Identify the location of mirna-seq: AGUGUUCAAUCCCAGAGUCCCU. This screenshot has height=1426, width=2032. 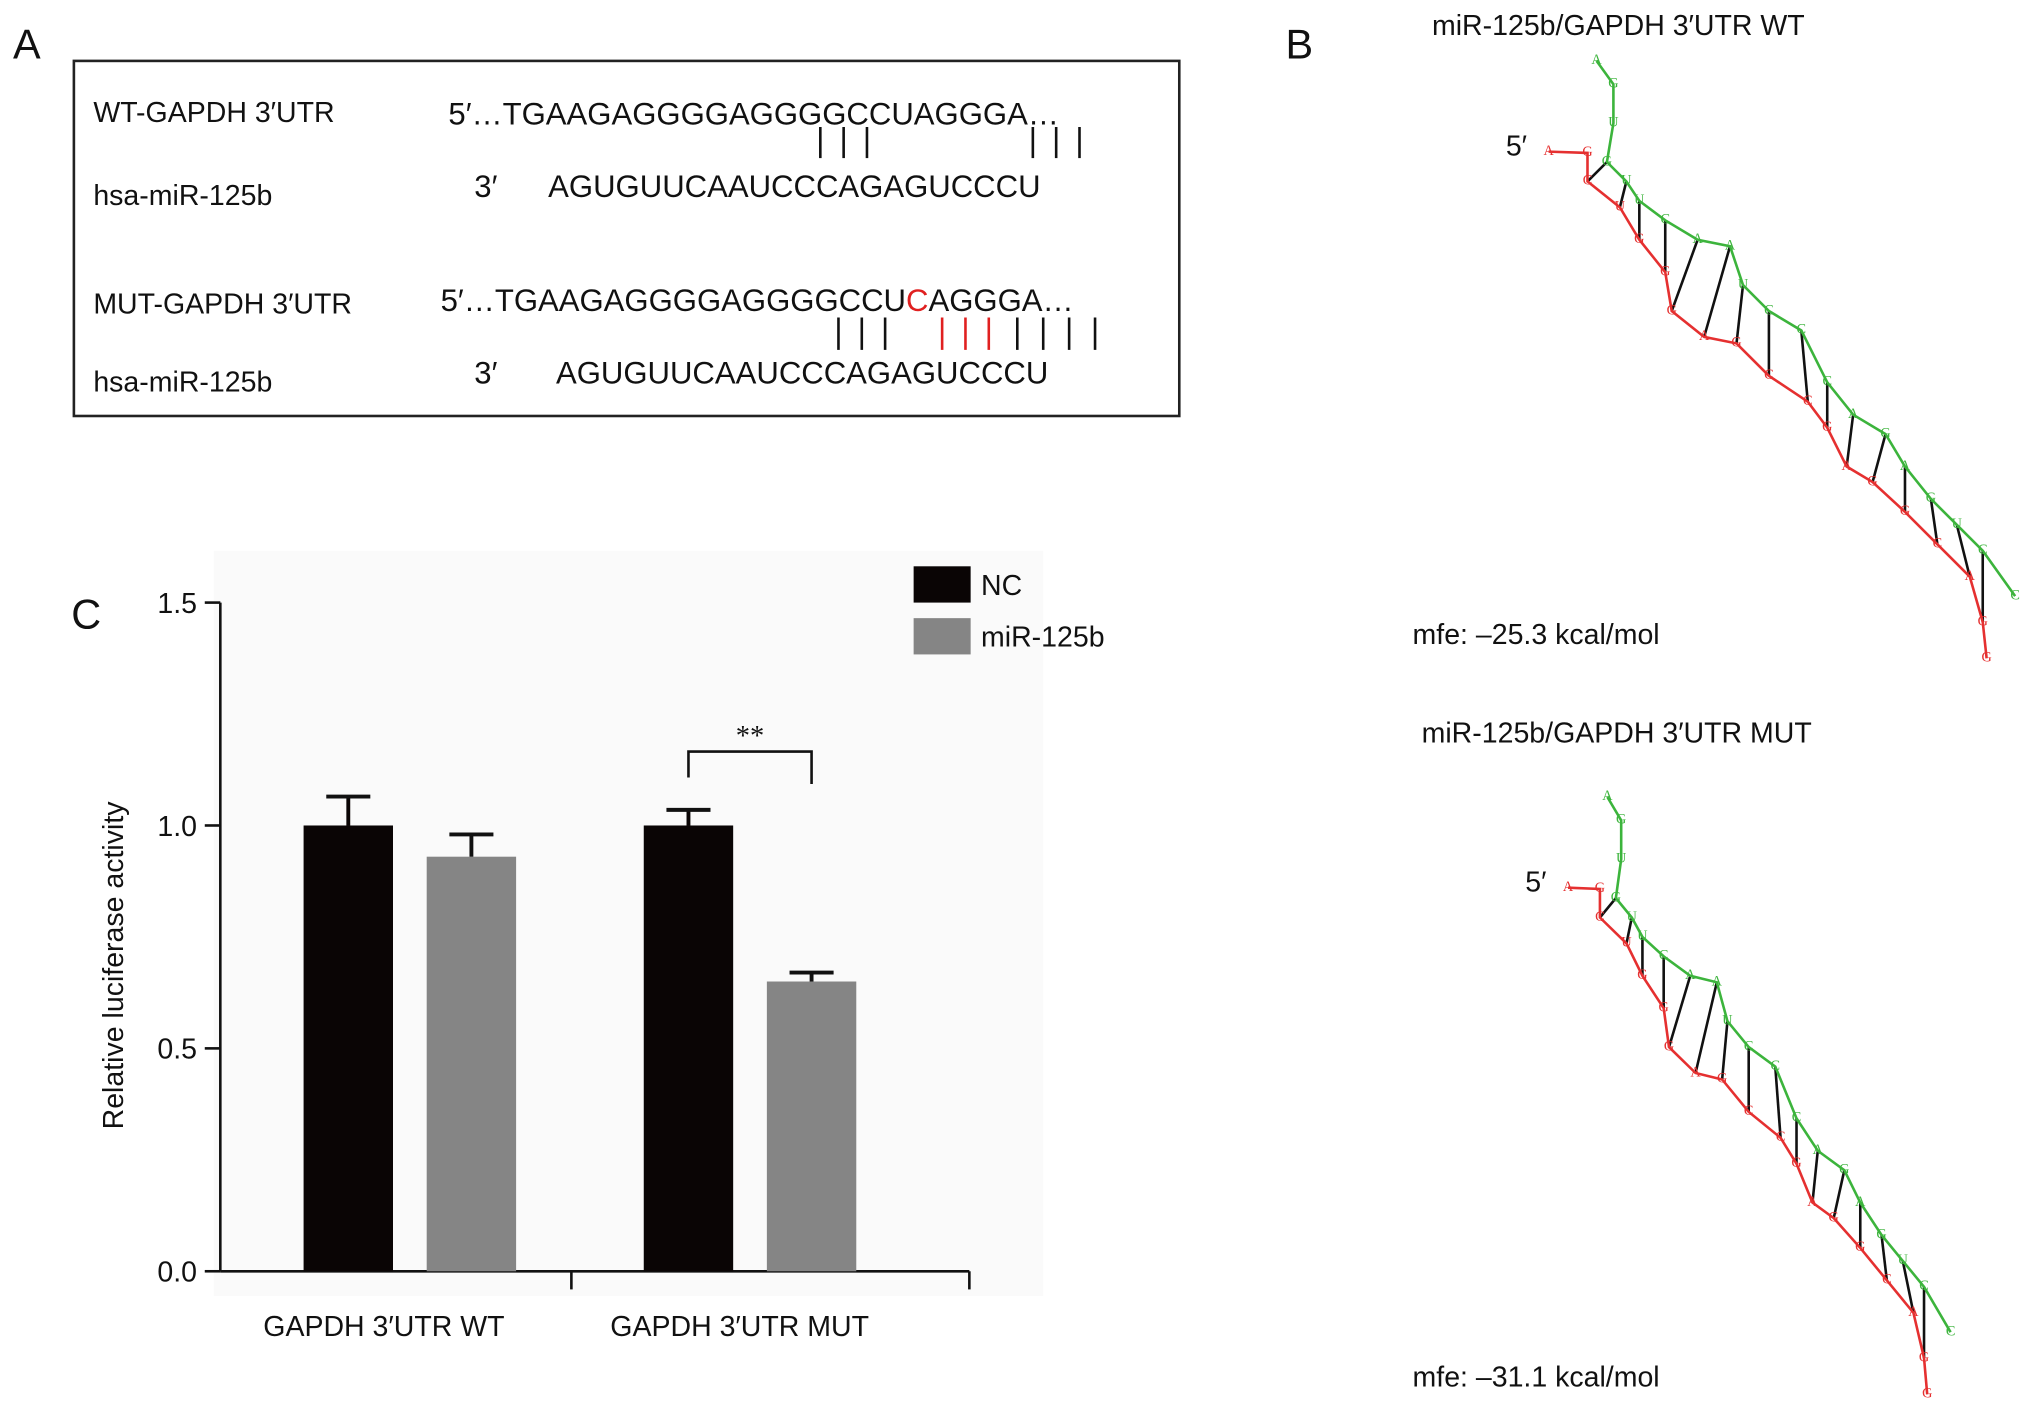
(802, 373).